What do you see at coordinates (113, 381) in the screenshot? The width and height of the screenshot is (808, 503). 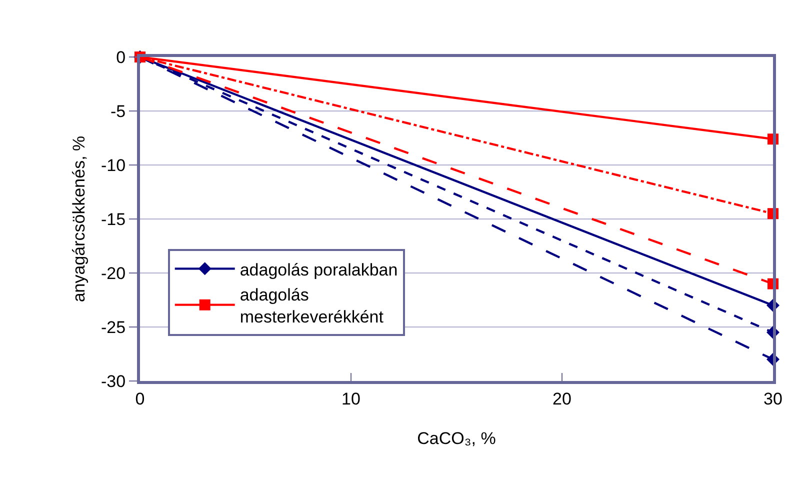 I see `y-tick-label: -30` at bounding box center [113, 381].